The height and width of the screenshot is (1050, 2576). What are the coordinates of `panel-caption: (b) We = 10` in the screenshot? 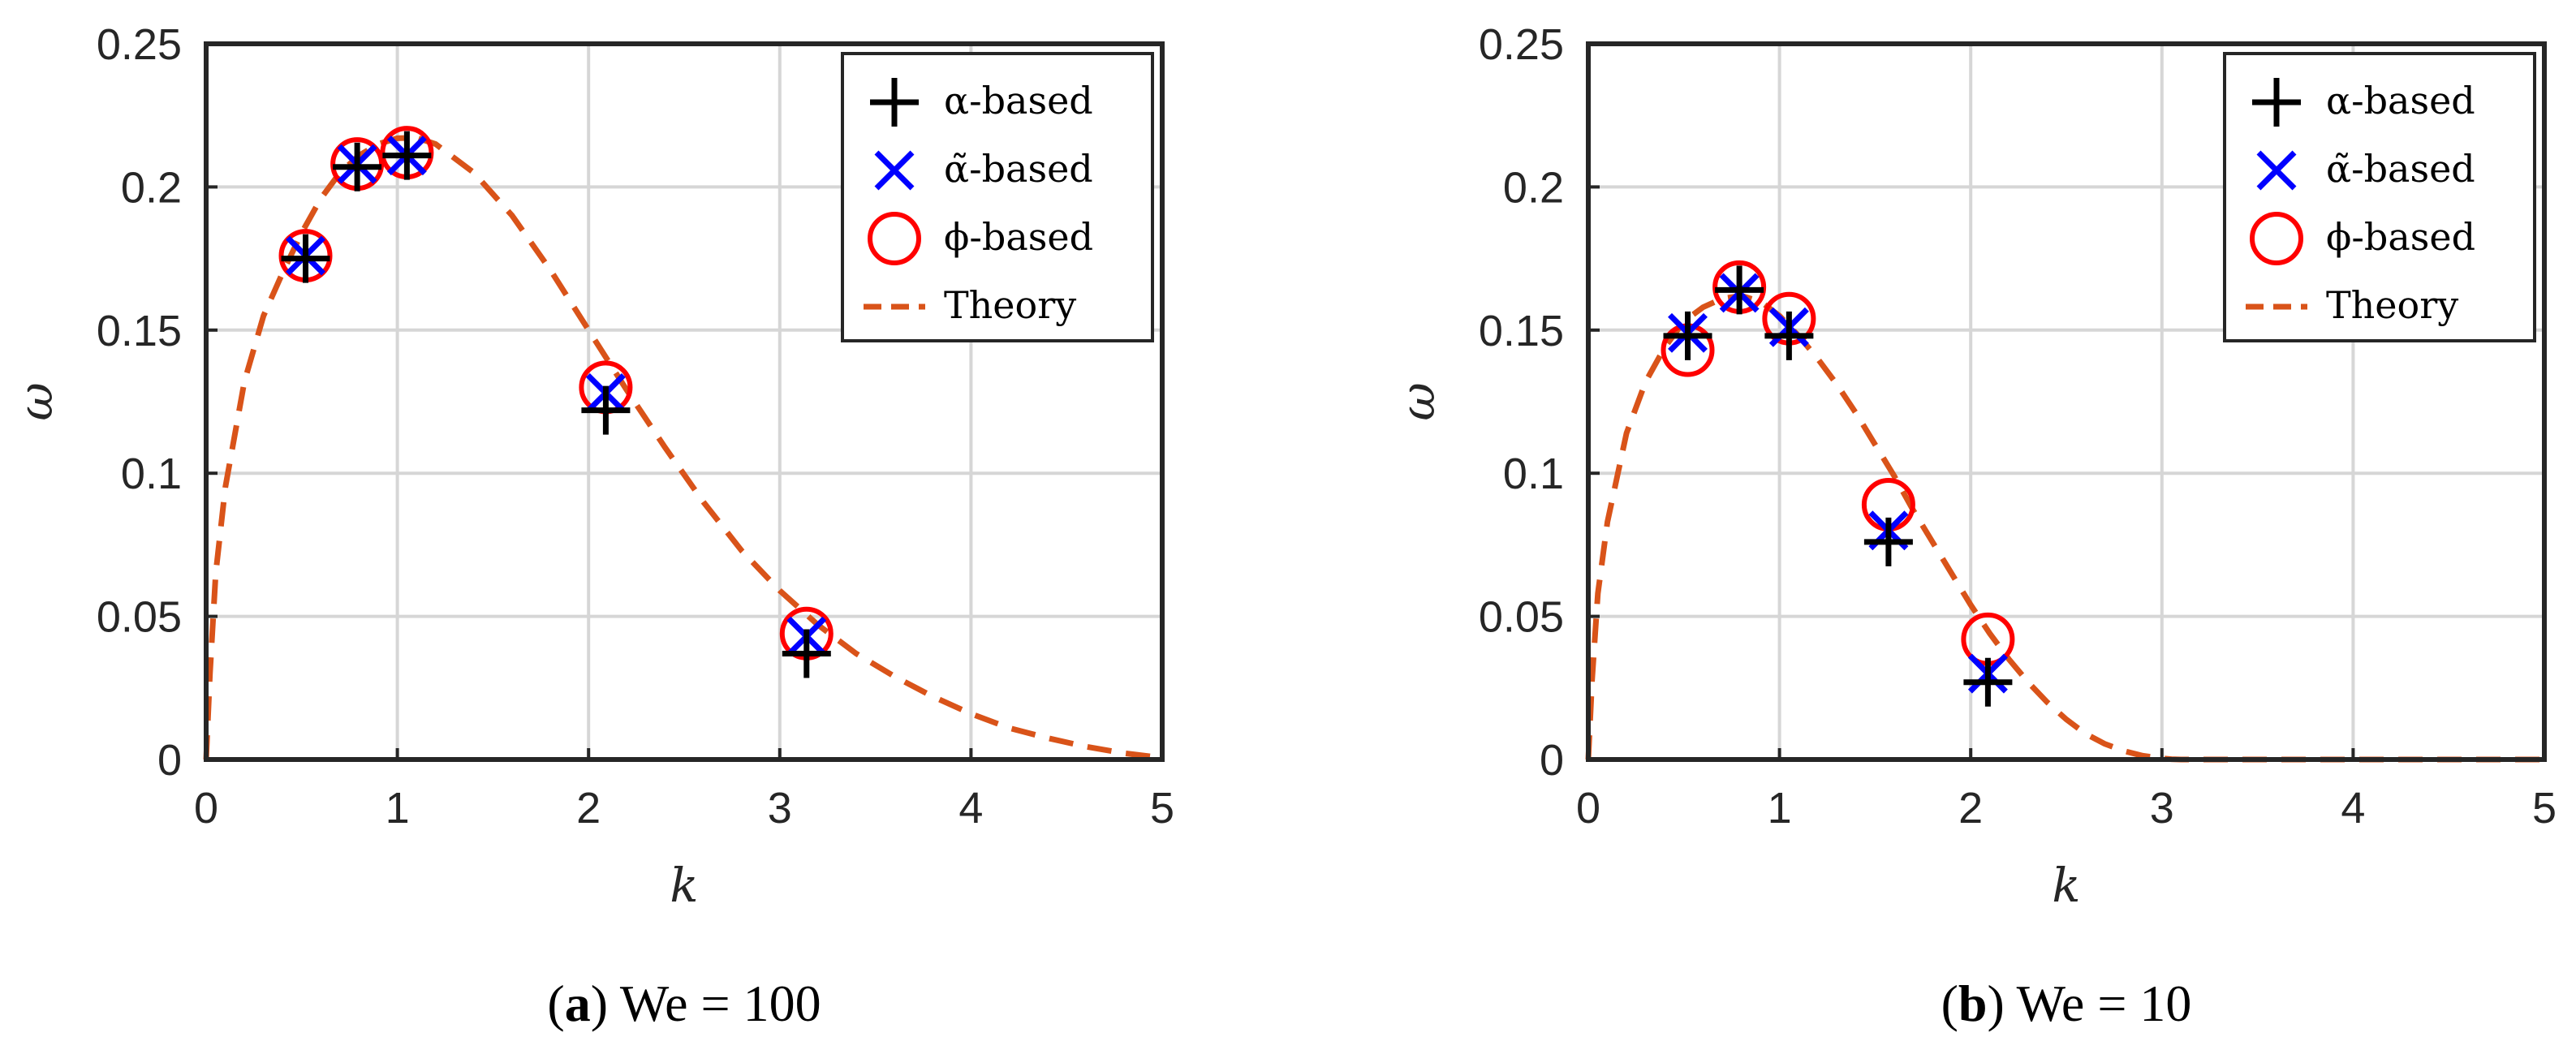 It's located at (2066, 1004).